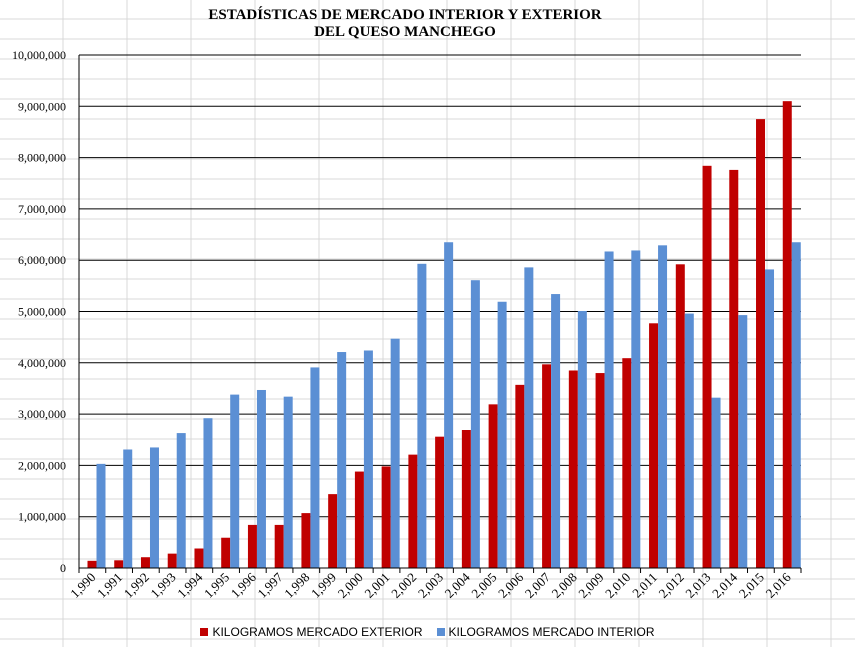  Describe the element at coordinates (359, 519) in the screenshot. I see `bar-exterior-2,000` at that location.